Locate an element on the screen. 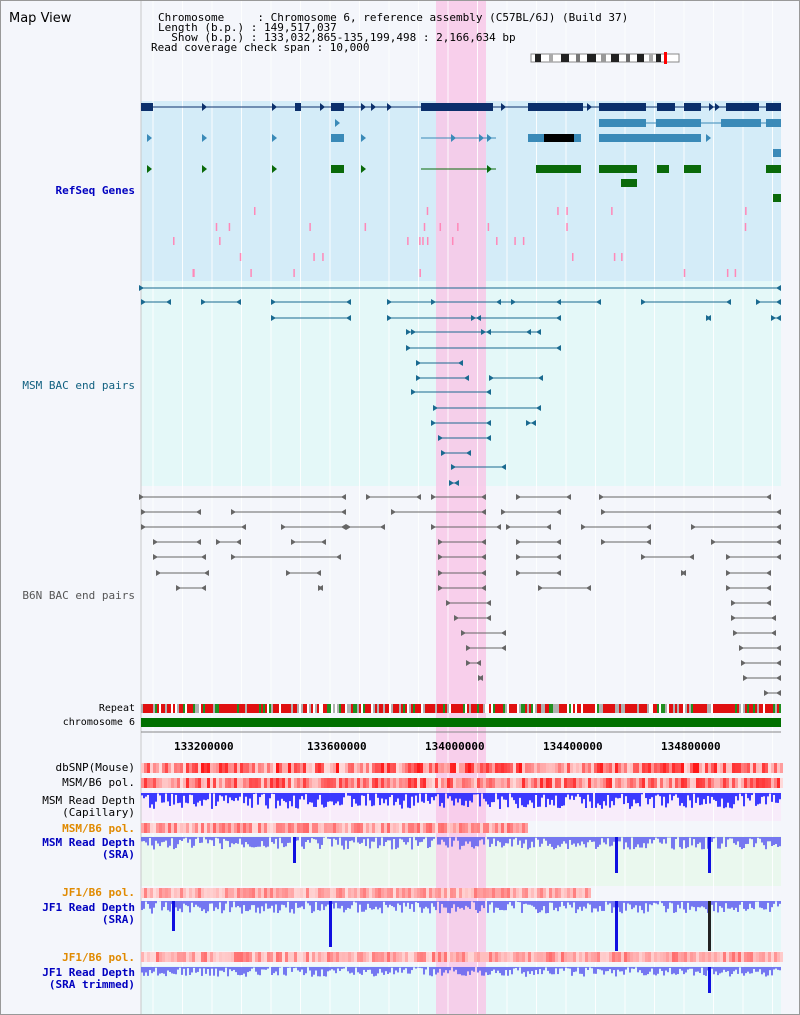  chromosome-ideogram is located at coordinates (606, 59).